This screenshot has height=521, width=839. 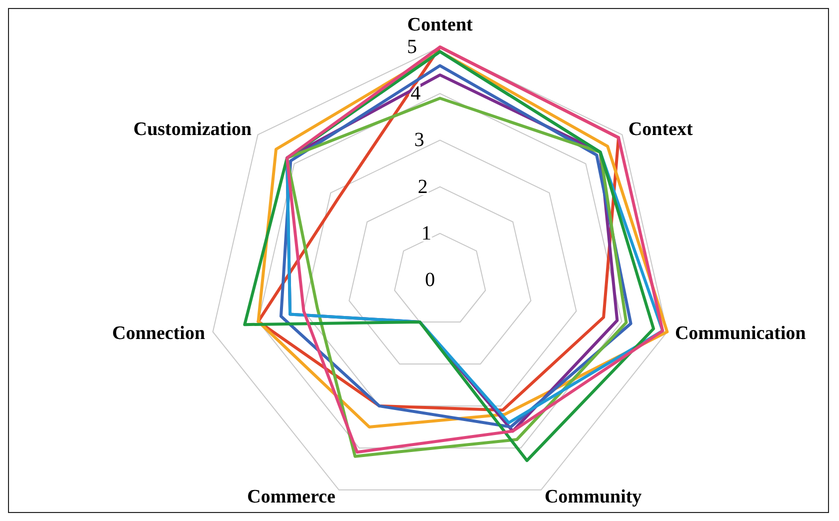 What do you see at coordinates (415, 93) in the screenshot?
I see `y-tick-label: 4` at bounding box center [415, 93].